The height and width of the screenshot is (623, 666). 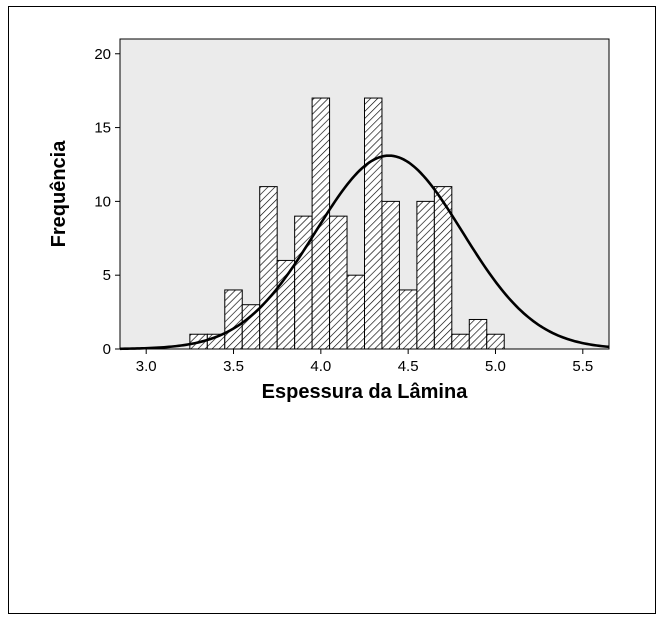 What do you see at coordinates (495, 366) in the screenshot?
I see `x-tick-label-5.0: 5.0` at bounding box center [495, 366].